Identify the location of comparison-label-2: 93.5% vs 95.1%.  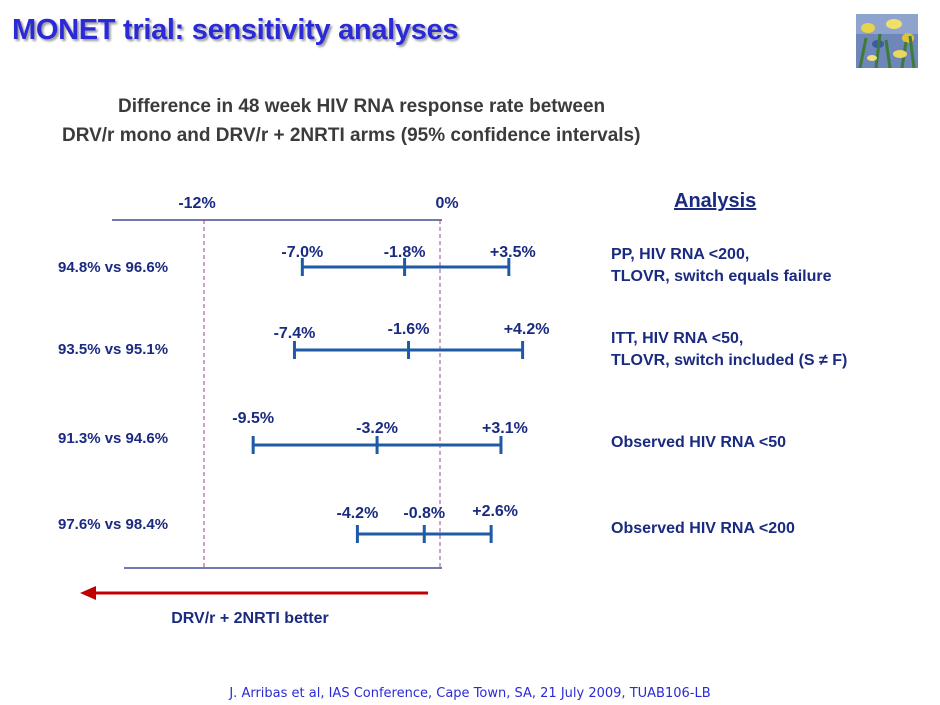
(113, 349).